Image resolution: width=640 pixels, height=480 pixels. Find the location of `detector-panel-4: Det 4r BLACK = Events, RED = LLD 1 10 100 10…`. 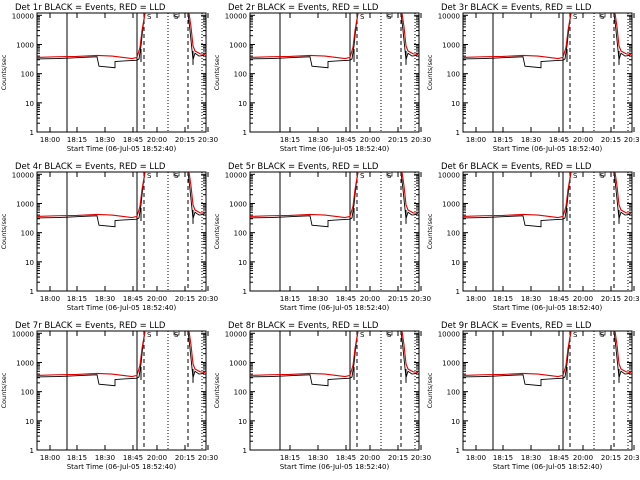

detector-panel-4: Det 4r BLACK = Events, RED = LLD 1 10 100 10… is located at coordinates (109, 237).